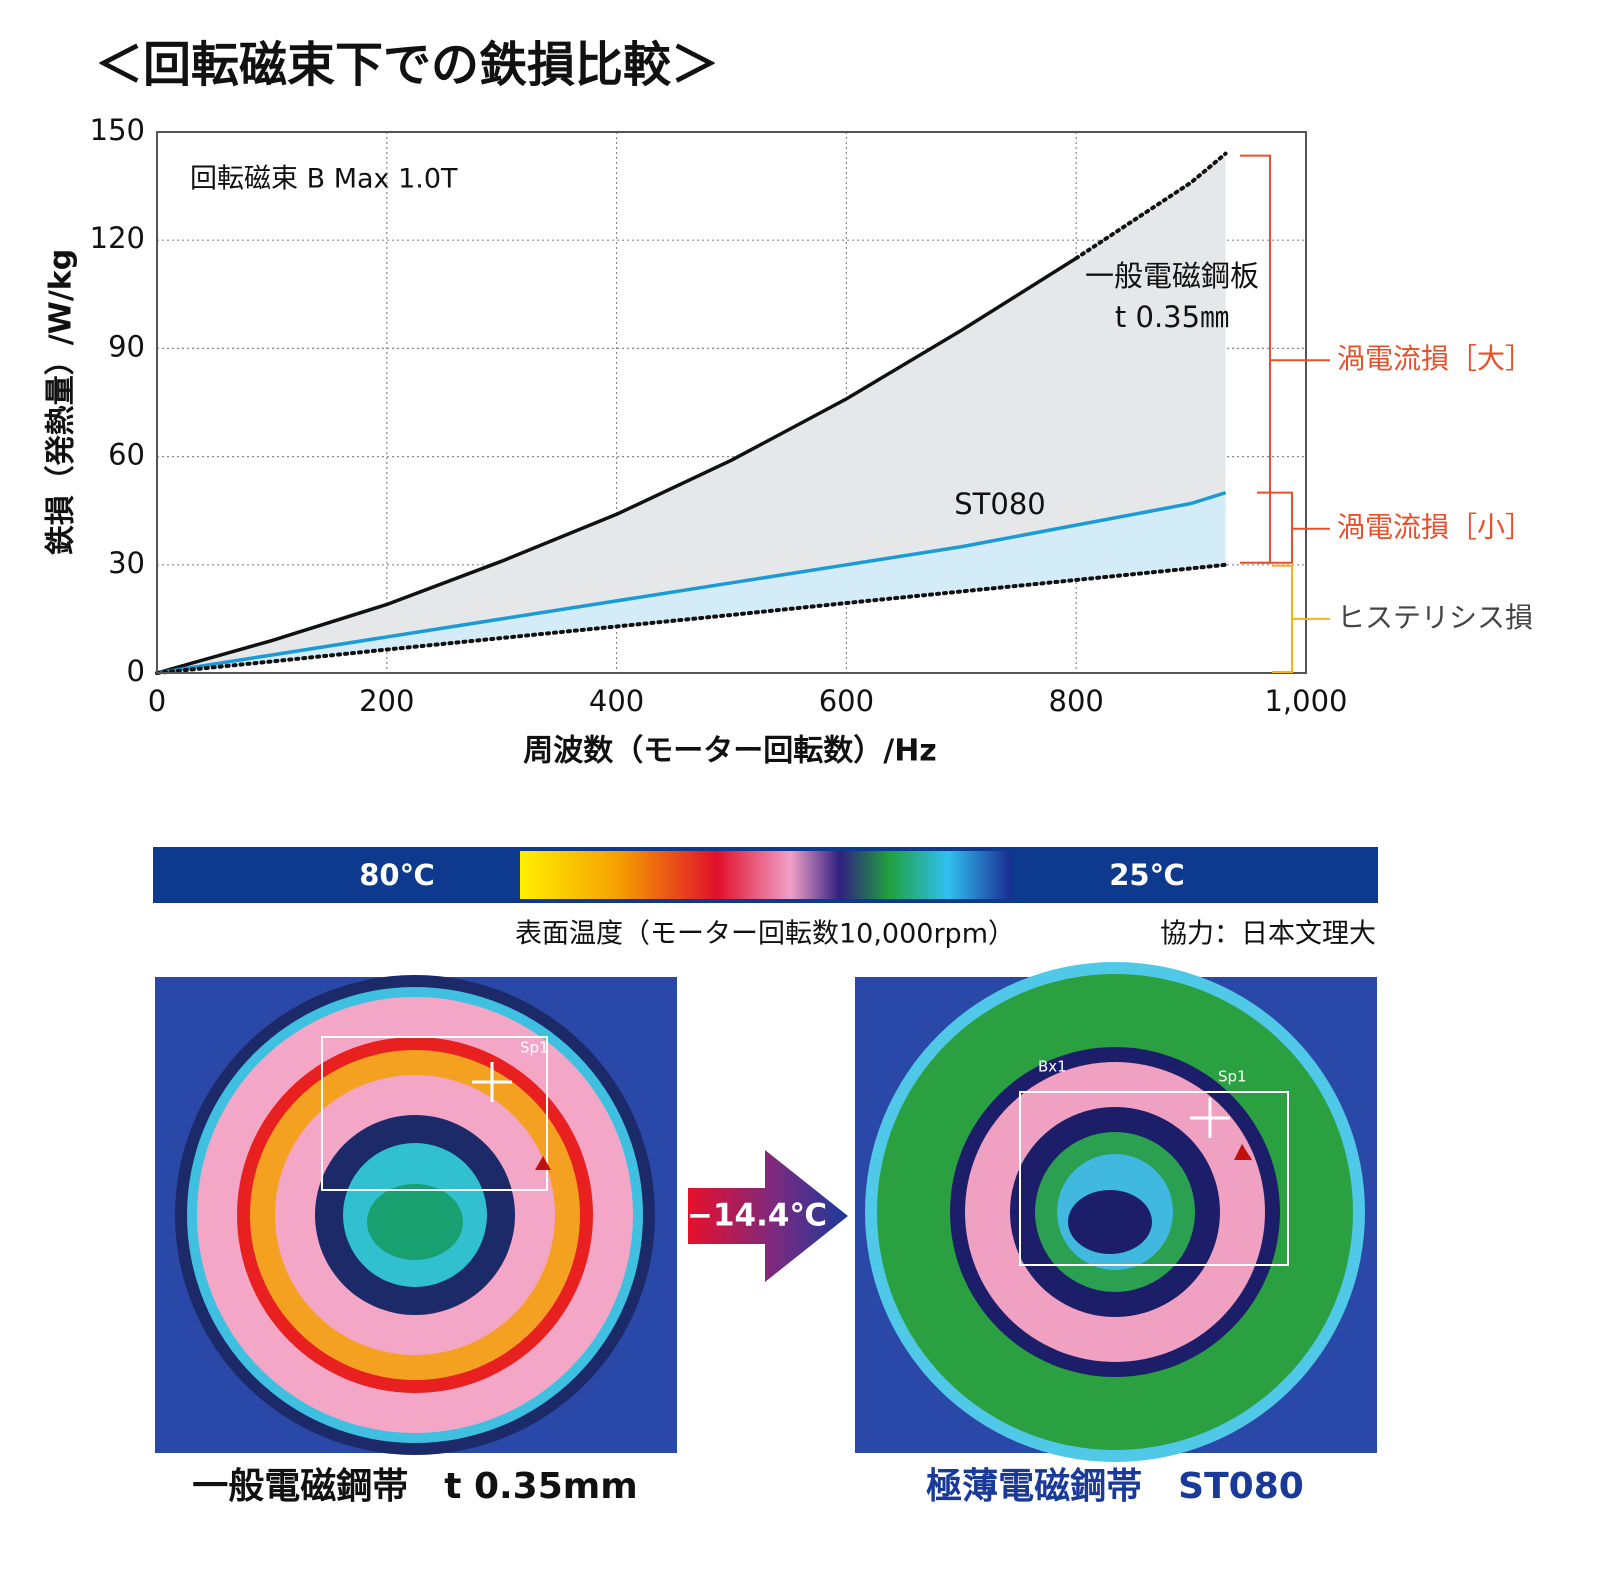  I want to click on condition: 回転磁束 B Max 1.0T, so click(324, 179).